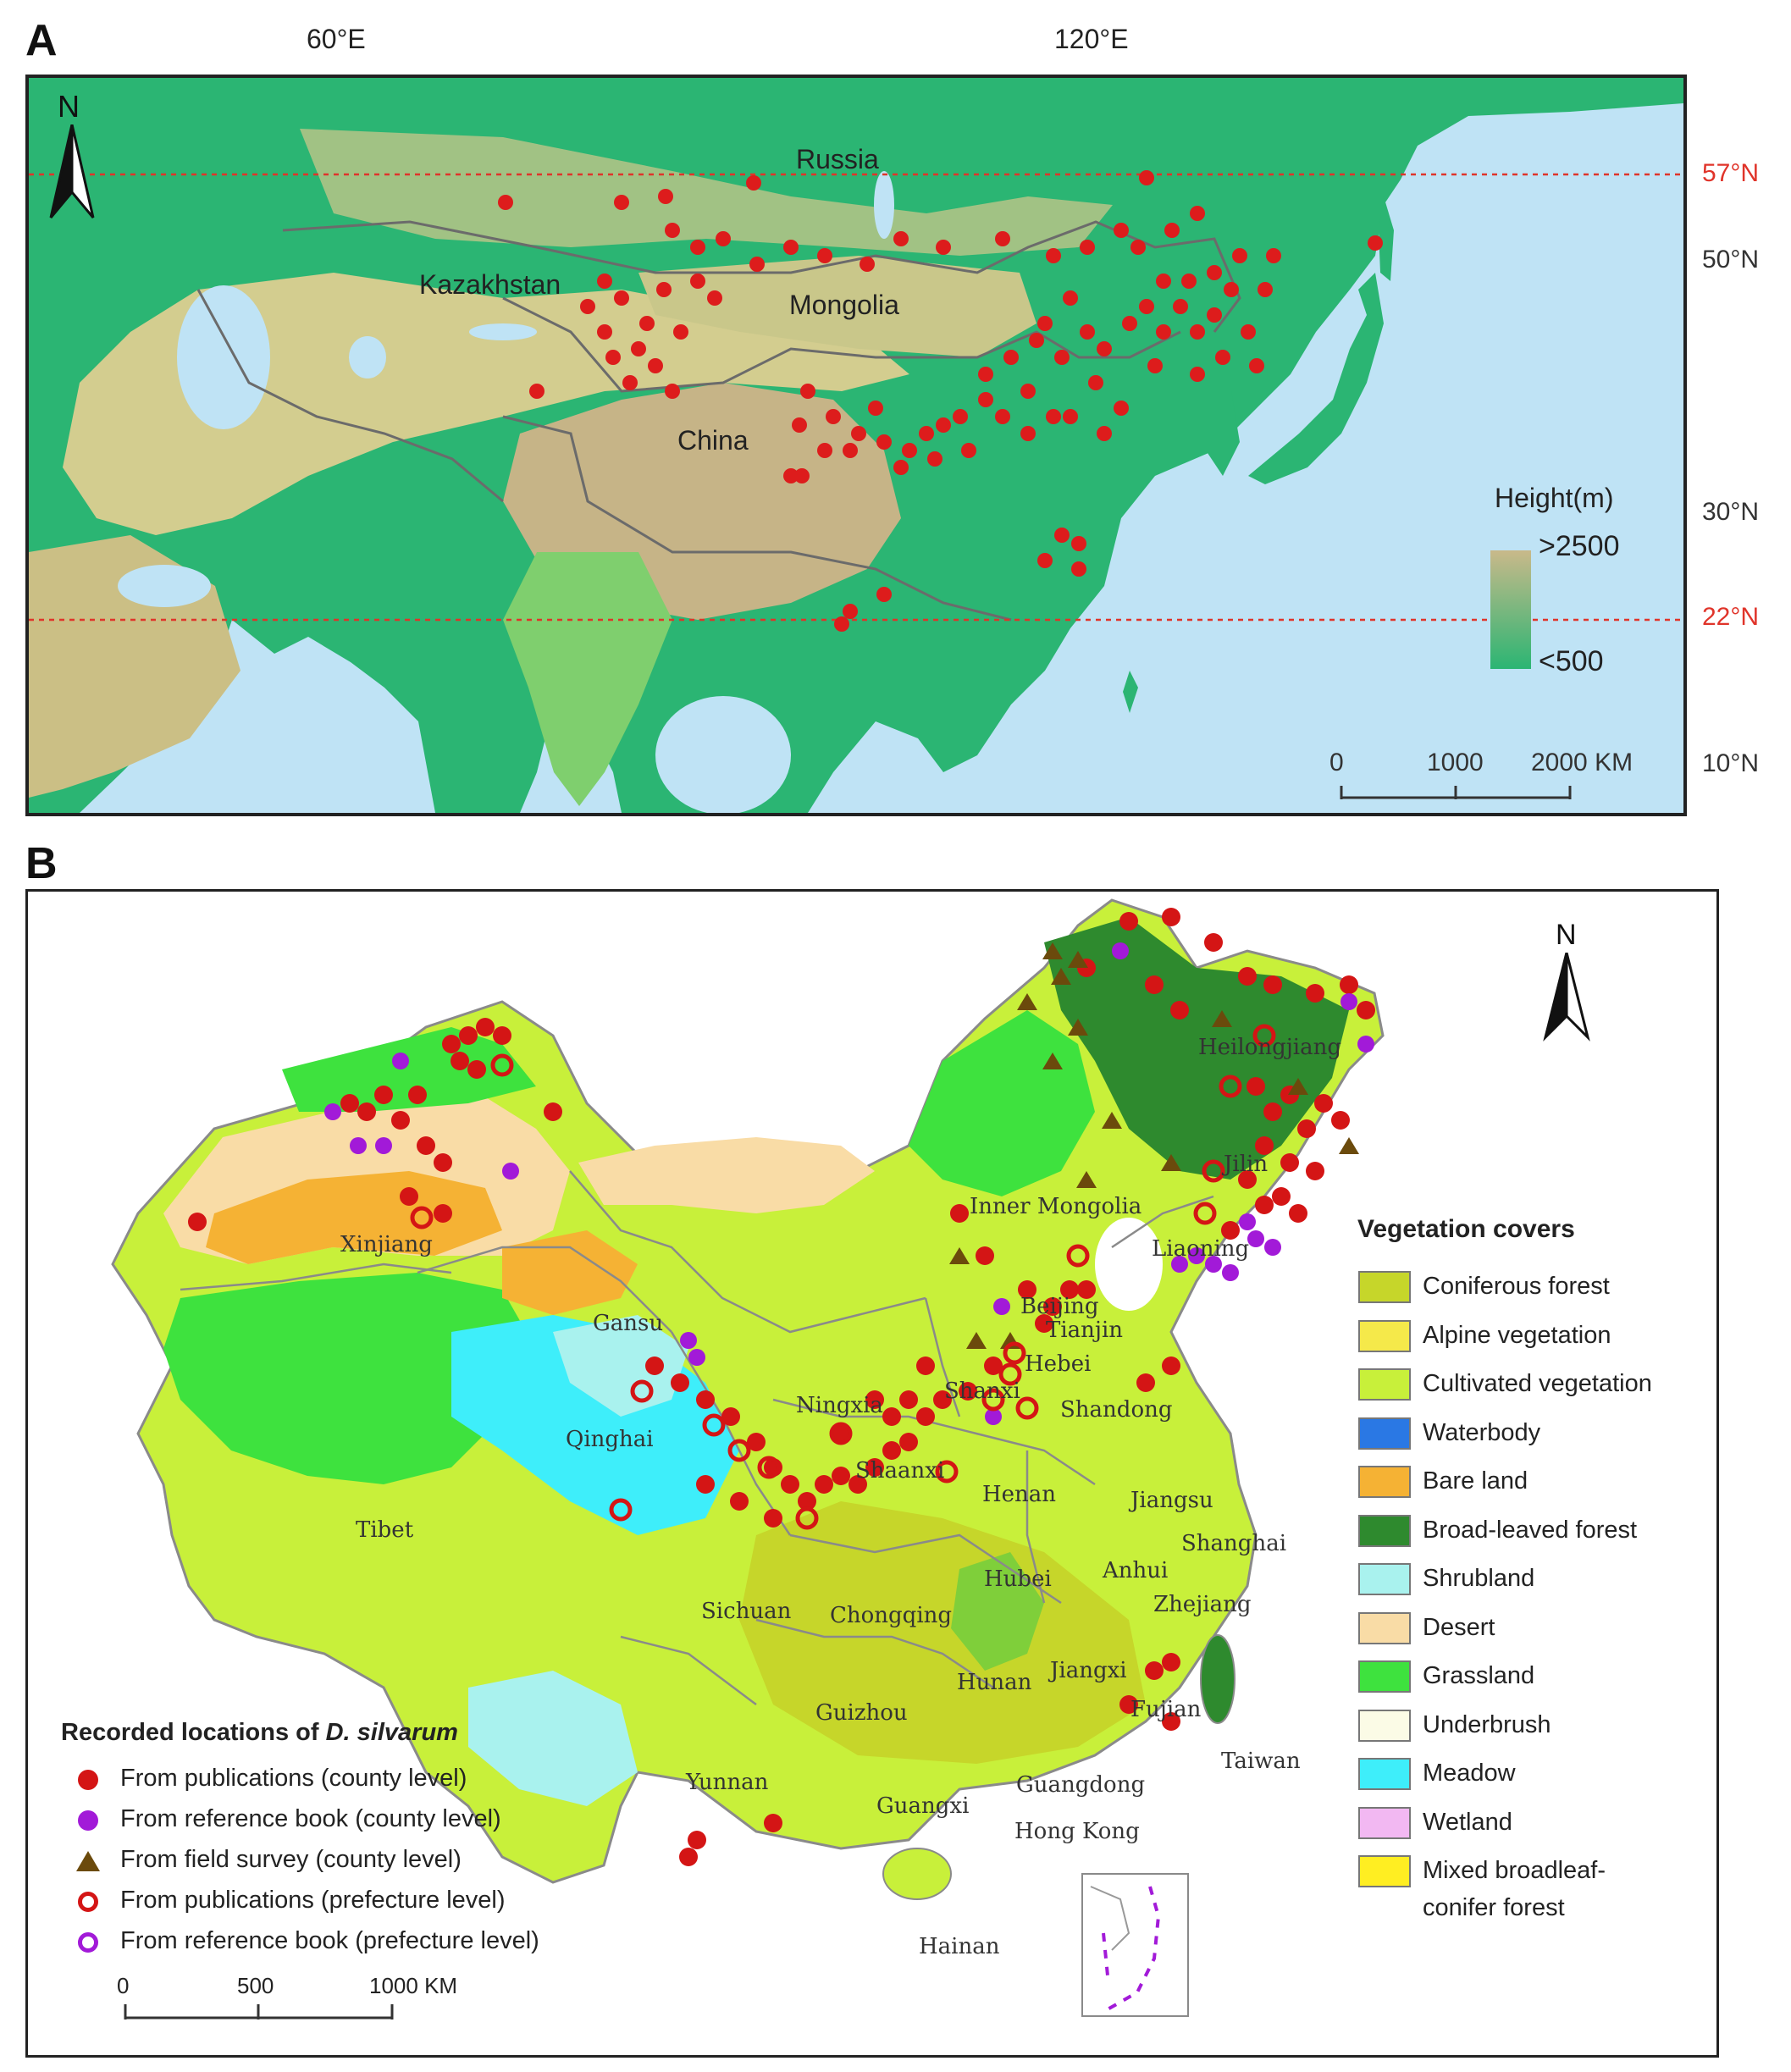  Describe the element at coordinates (1533, 1482) in the screenshot. I see `vegetation-legend-item: Bare land` at that location.